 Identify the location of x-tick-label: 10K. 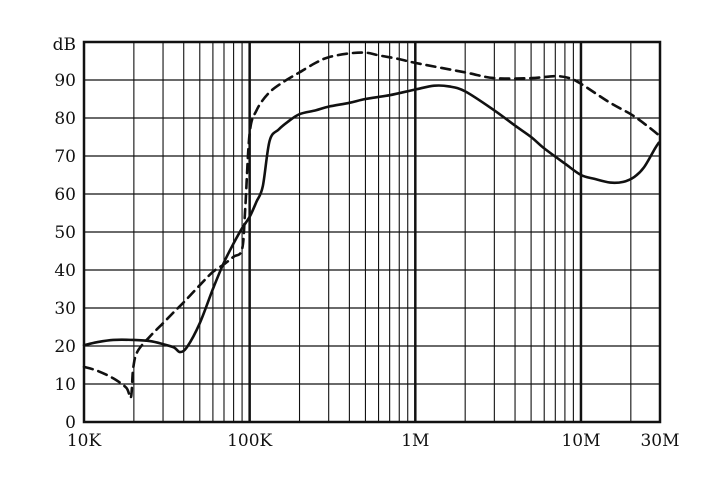
(84, 441).